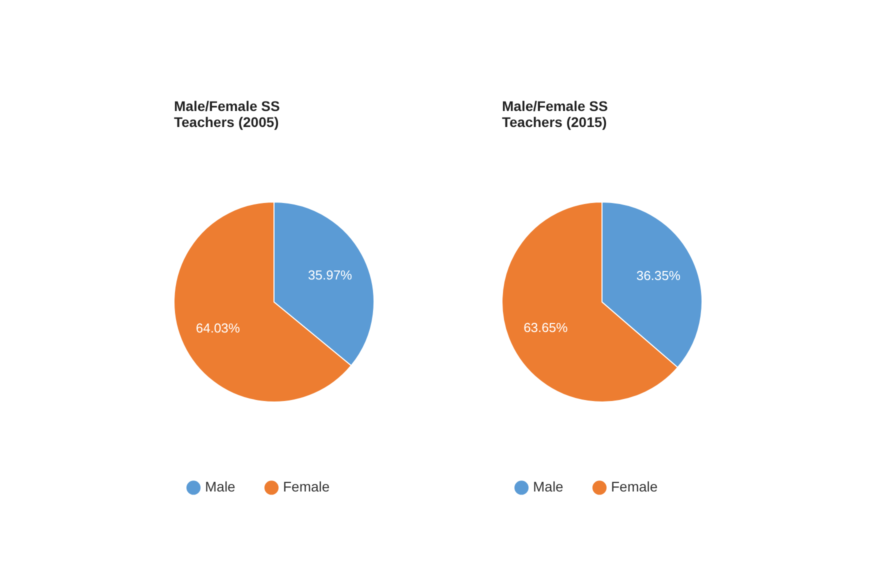 Image resolution: width=874 pixels, height=561 pixels. I want to click on data-label: 36.35%, so click(658, 276).